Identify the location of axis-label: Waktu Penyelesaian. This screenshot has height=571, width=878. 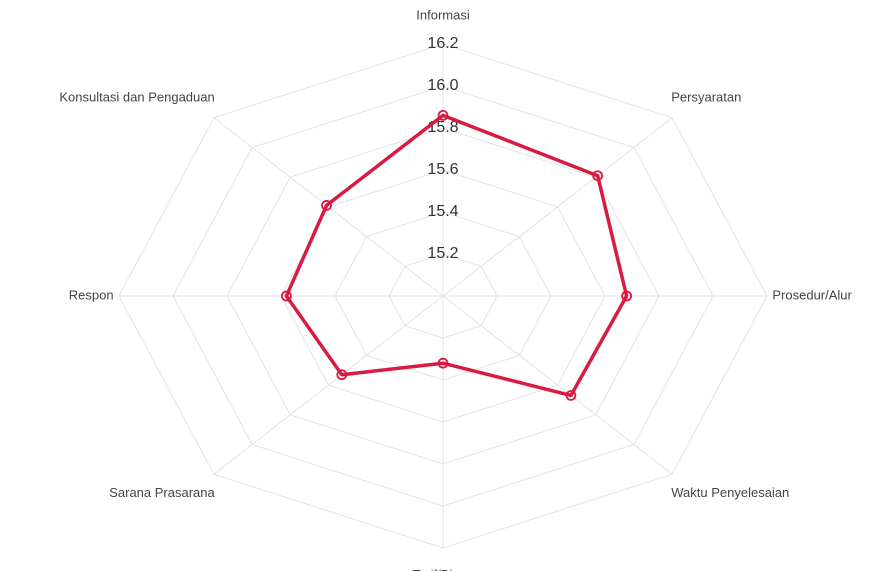
(730, 492).